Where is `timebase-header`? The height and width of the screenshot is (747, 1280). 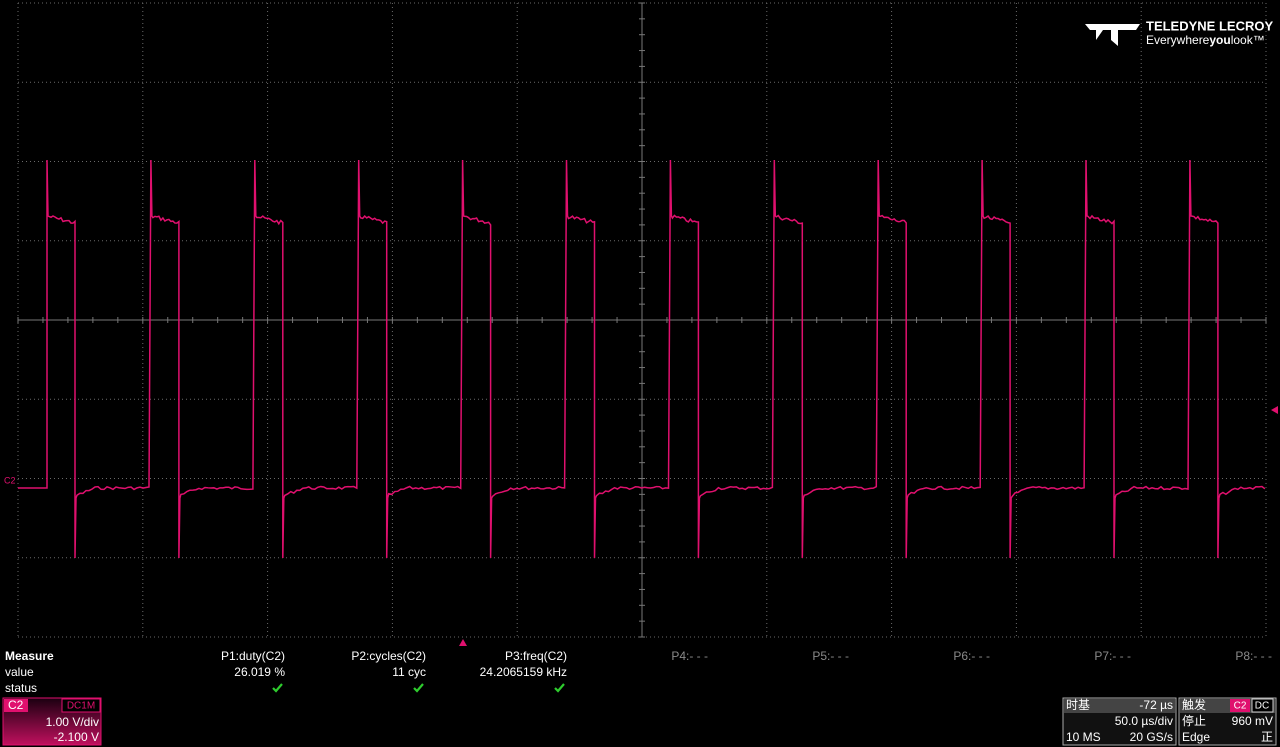
timebase-header is located at coordinates (1119, 706).